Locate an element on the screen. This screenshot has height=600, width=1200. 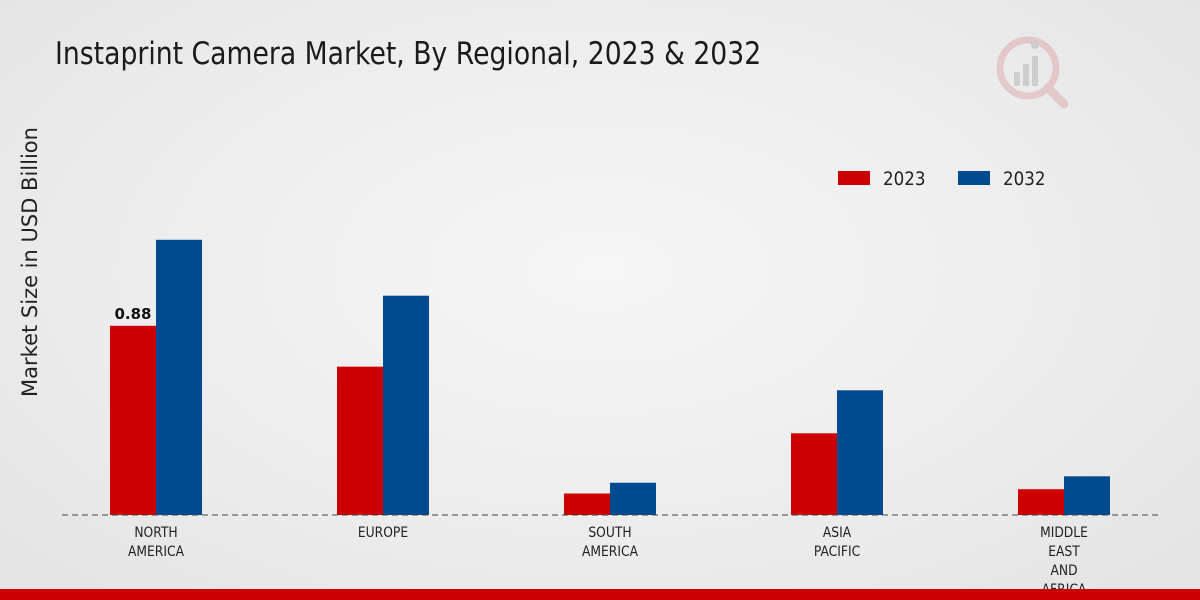
x-tick-label-0: NORTH AMERICA is located at coordinates (156, 542).